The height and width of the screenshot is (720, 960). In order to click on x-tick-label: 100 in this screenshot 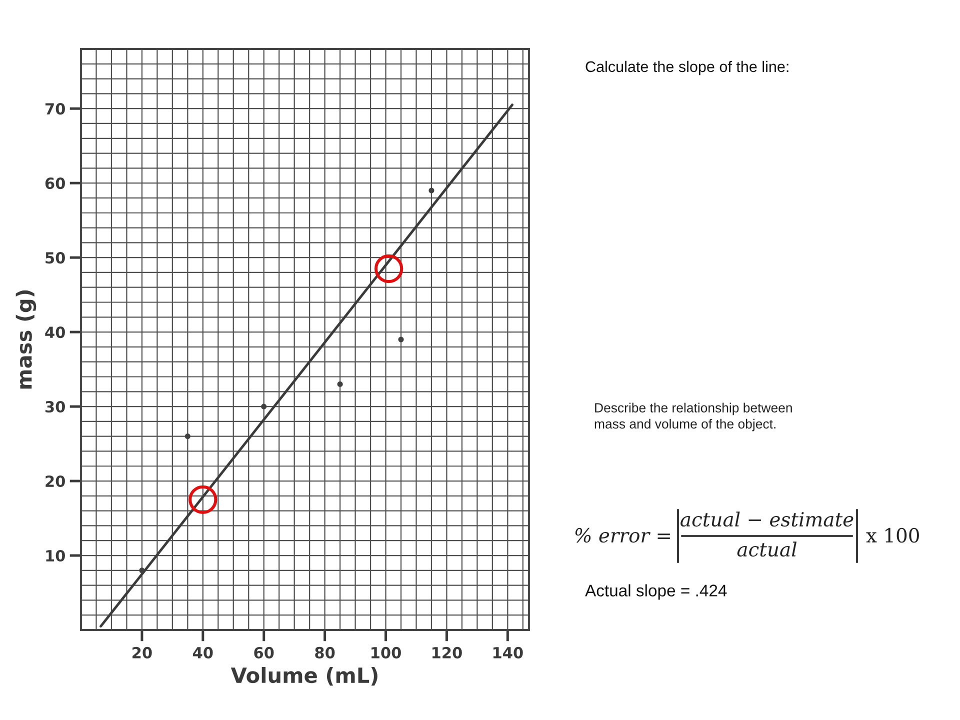, I will do `click(386, 652)`.